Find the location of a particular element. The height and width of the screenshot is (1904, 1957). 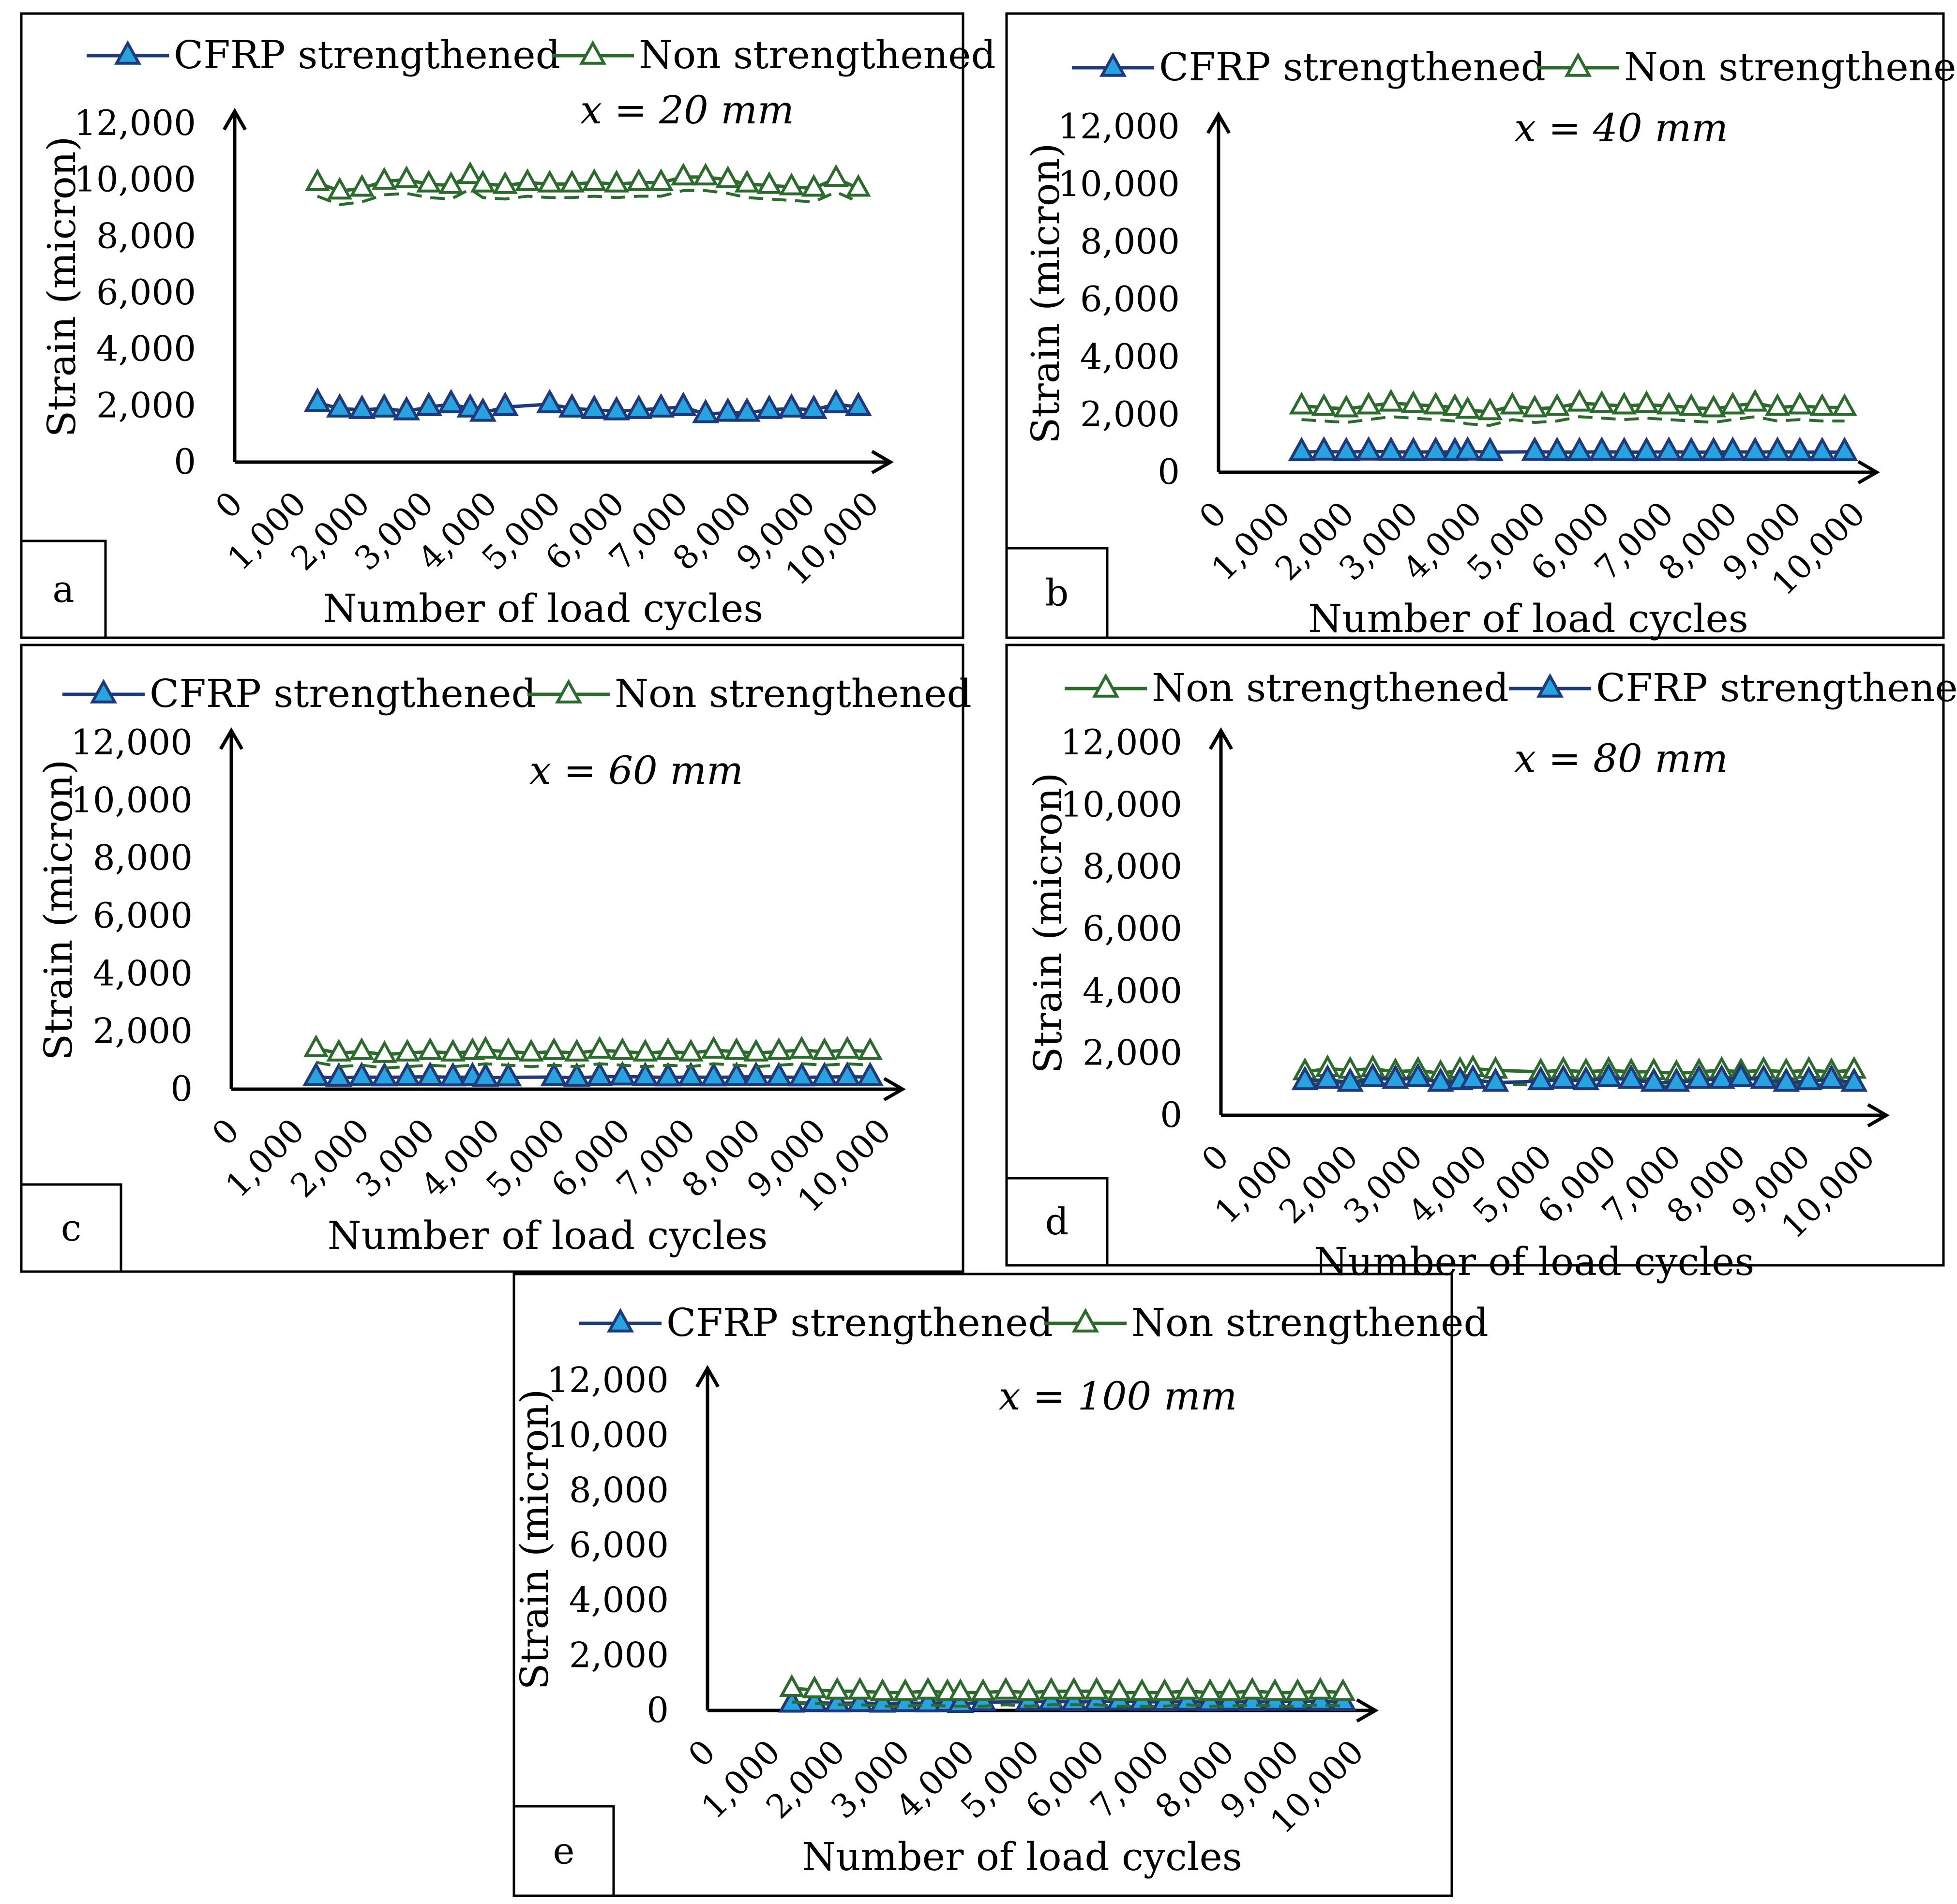

x-axis-arrow is located at coordinates (1868, 472).